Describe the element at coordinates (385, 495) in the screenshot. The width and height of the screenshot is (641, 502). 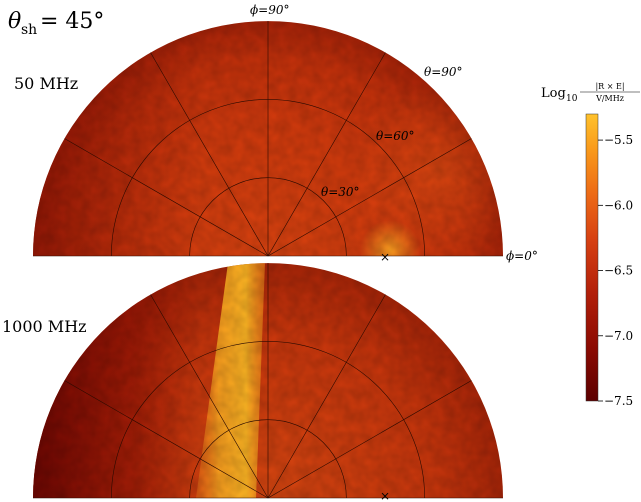
I see `panel-1000mhz-marker: ×` at that location.